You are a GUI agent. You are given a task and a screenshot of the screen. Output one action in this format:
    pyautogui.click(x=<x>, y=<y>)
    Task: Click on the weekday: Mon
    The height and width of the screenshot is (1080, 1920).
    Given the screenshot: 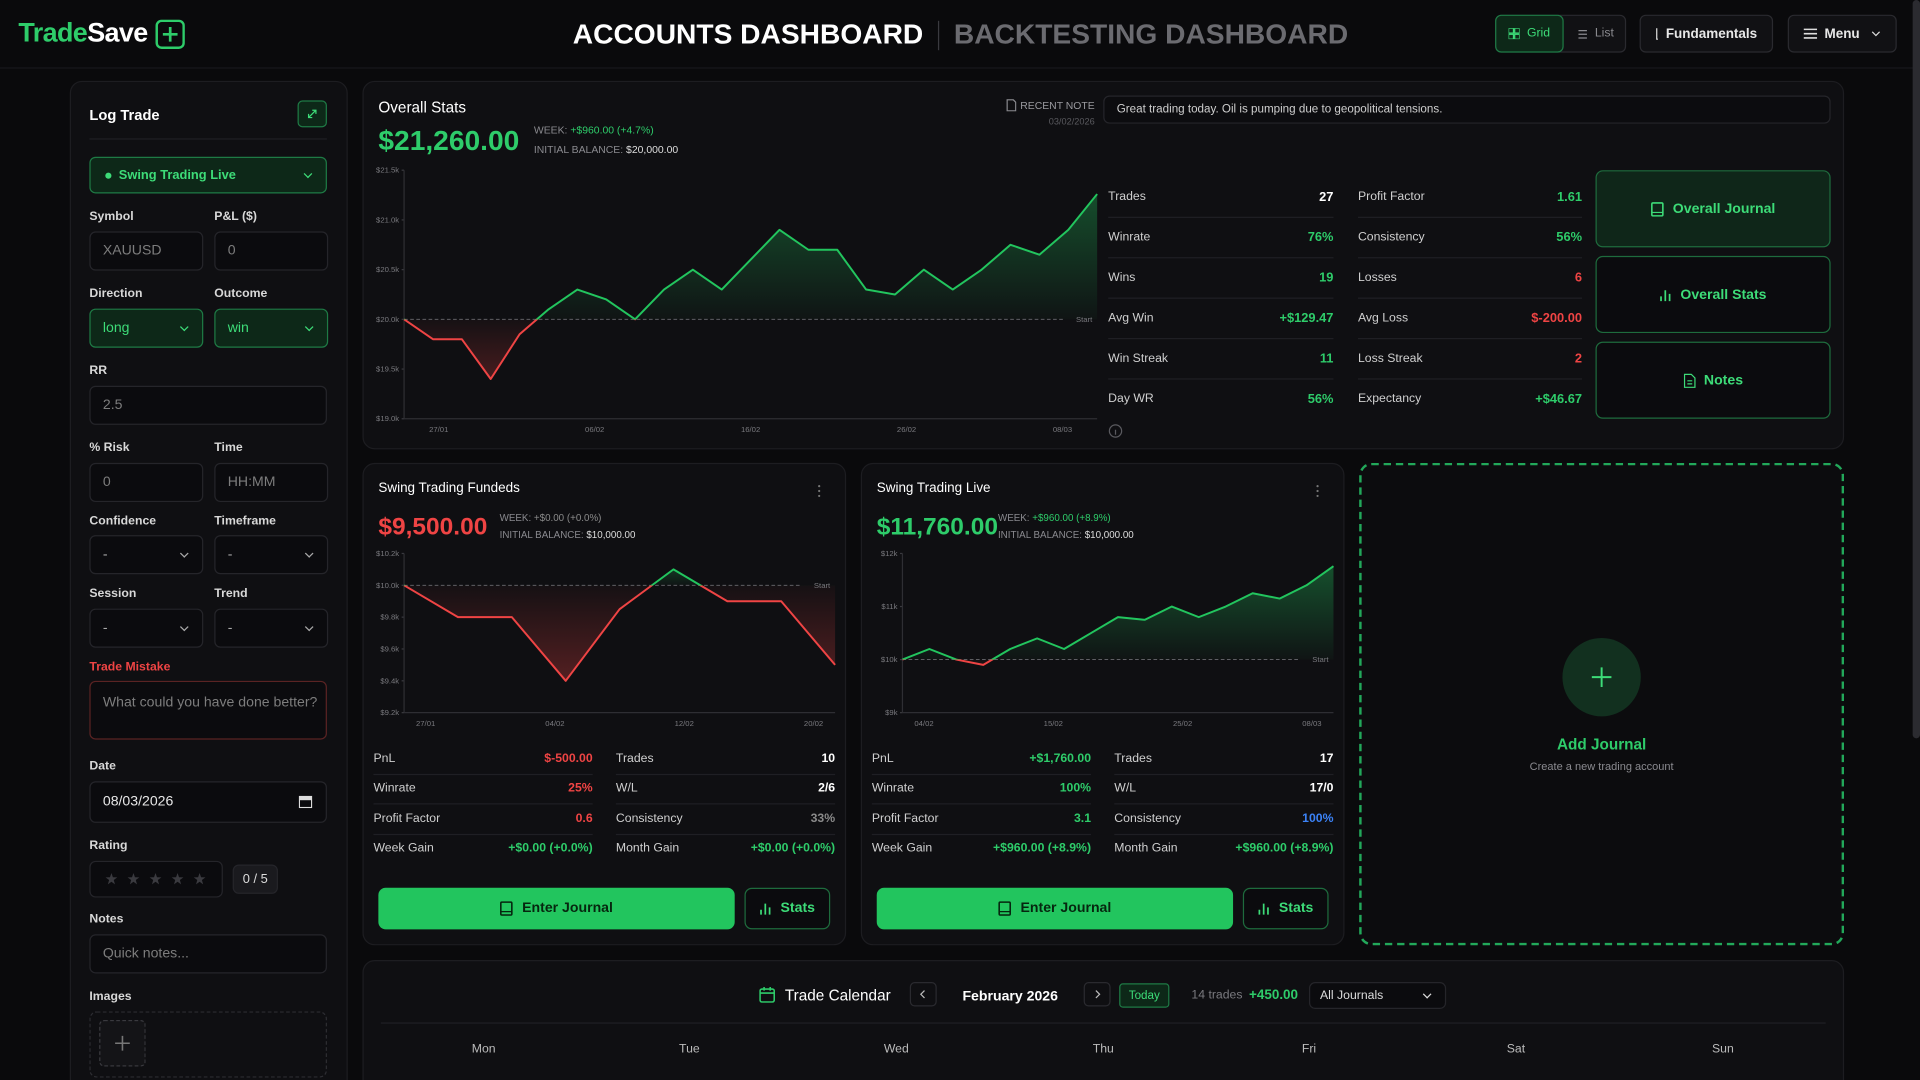 What is the action you would take?
    pyautogui.click(x=483, y=1049)
    